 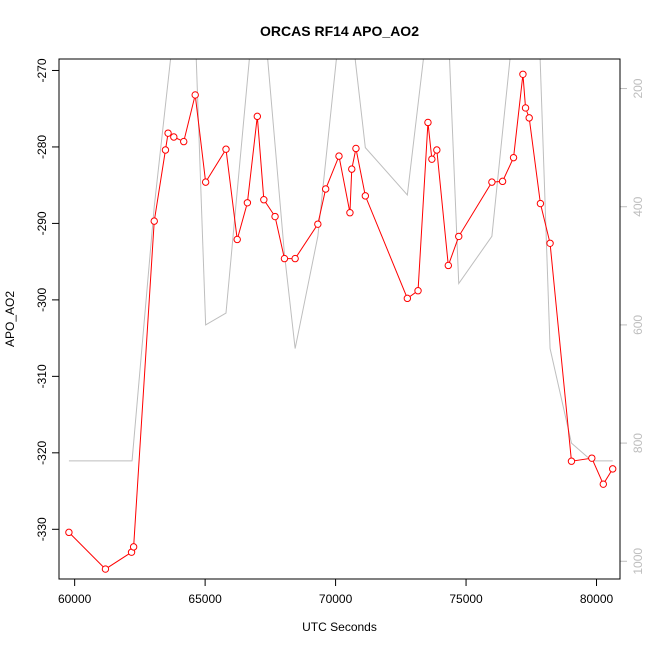 I want to click on y-tick-label-5: -280, so click(x=42, y=147).